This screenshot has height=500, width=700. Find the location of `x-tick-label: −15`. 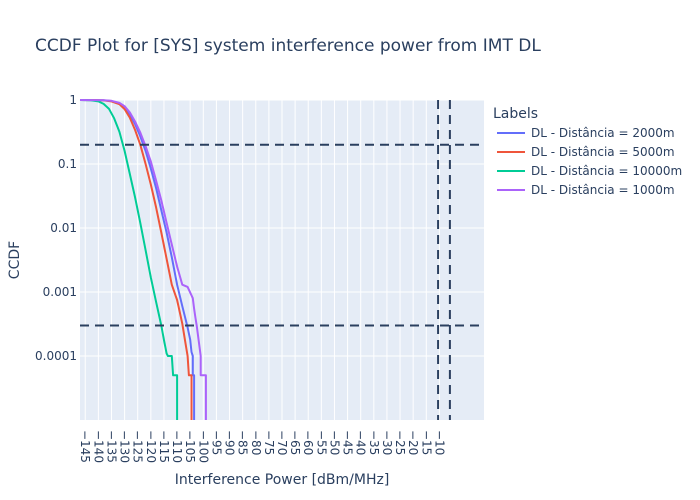

x-tick-label: −15 is located at coordinates (426, 442).